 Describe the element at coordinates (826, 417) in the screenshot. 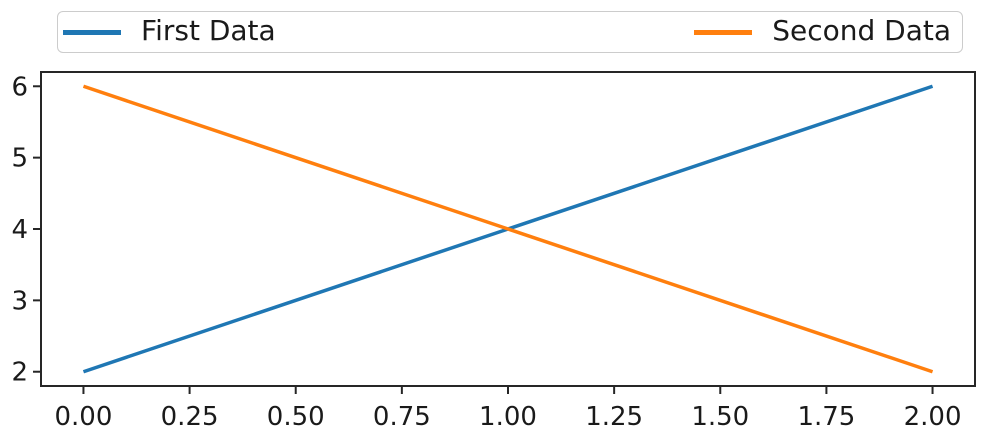

I see `x-axis-tick-label: 1.75` at that location.